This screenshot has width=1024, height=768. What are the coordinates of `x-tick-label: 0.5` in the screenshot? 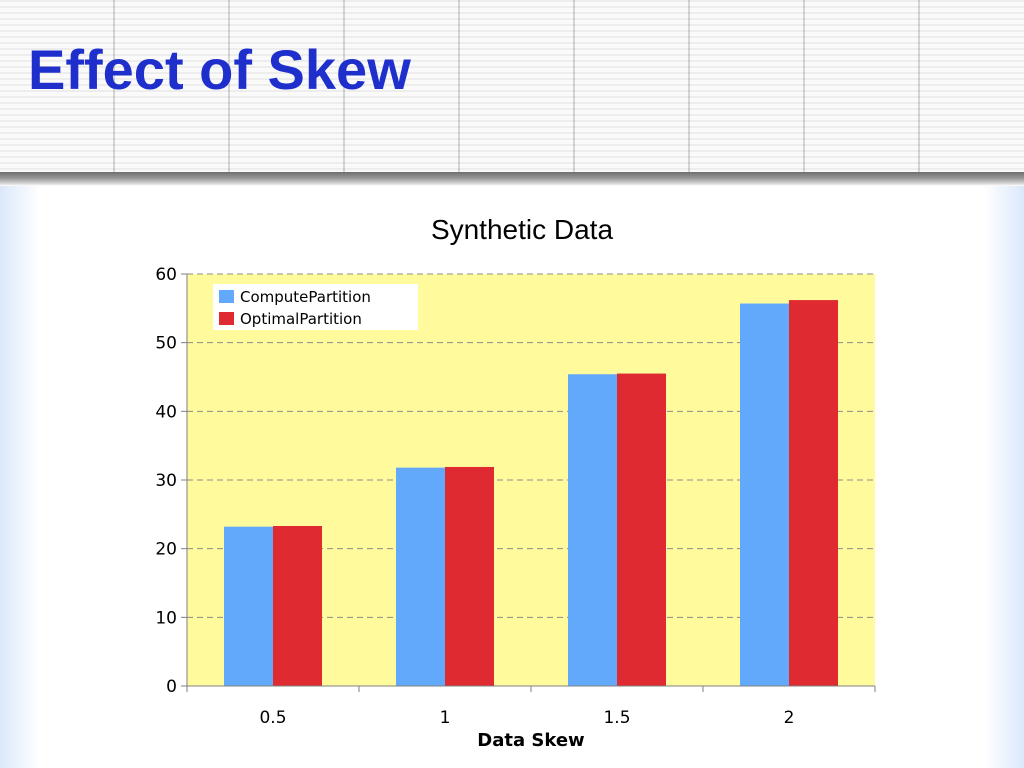 It's located at (272, 718).